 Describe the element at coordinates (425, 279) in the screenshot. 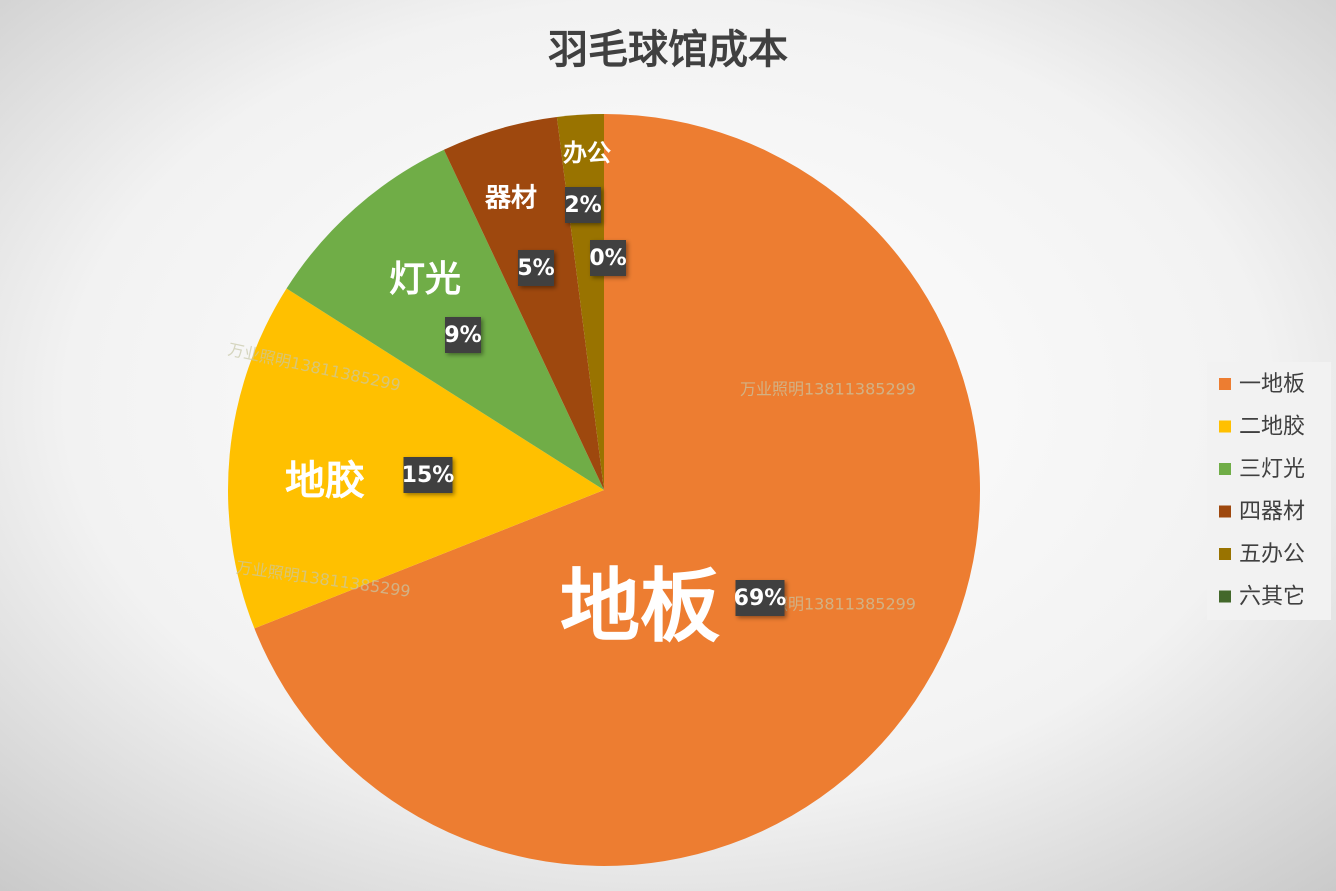

I see `slice-label: 灯光` at that location.